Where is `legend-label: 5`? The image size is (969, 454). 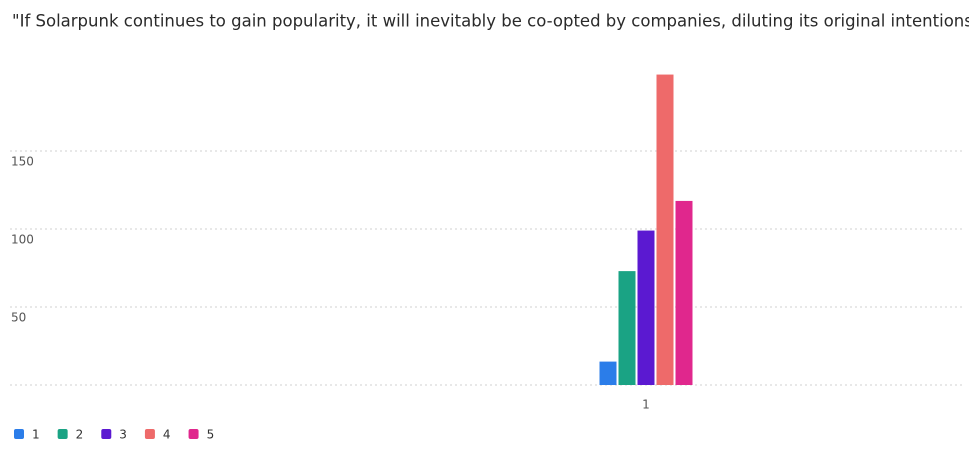
legend-label: 5 is located at coordinates (211, 435).